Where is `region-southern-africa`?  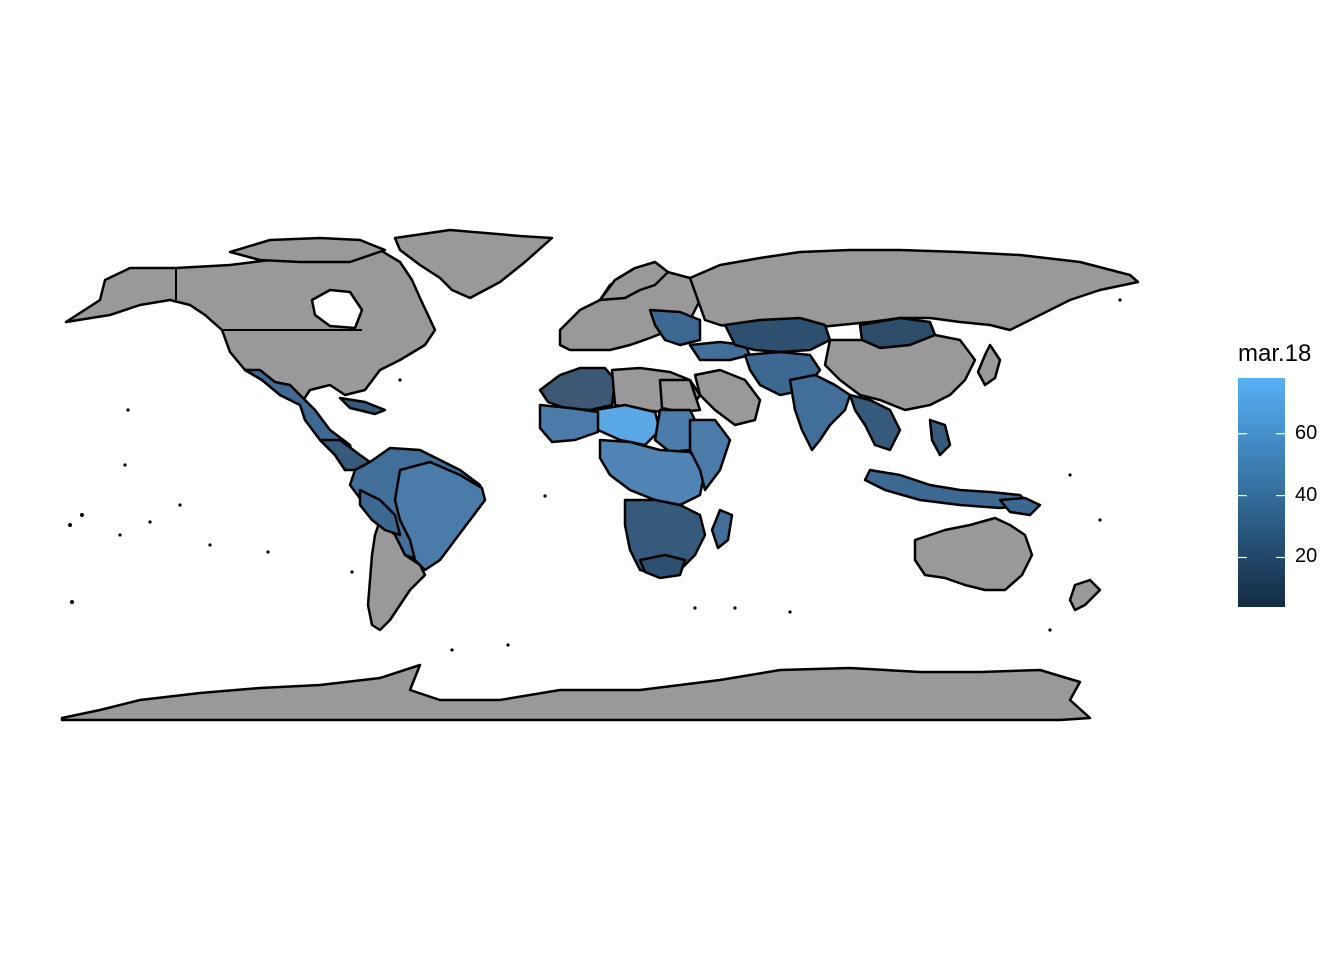
region-southern-africa is located at coordinates (665, 537).